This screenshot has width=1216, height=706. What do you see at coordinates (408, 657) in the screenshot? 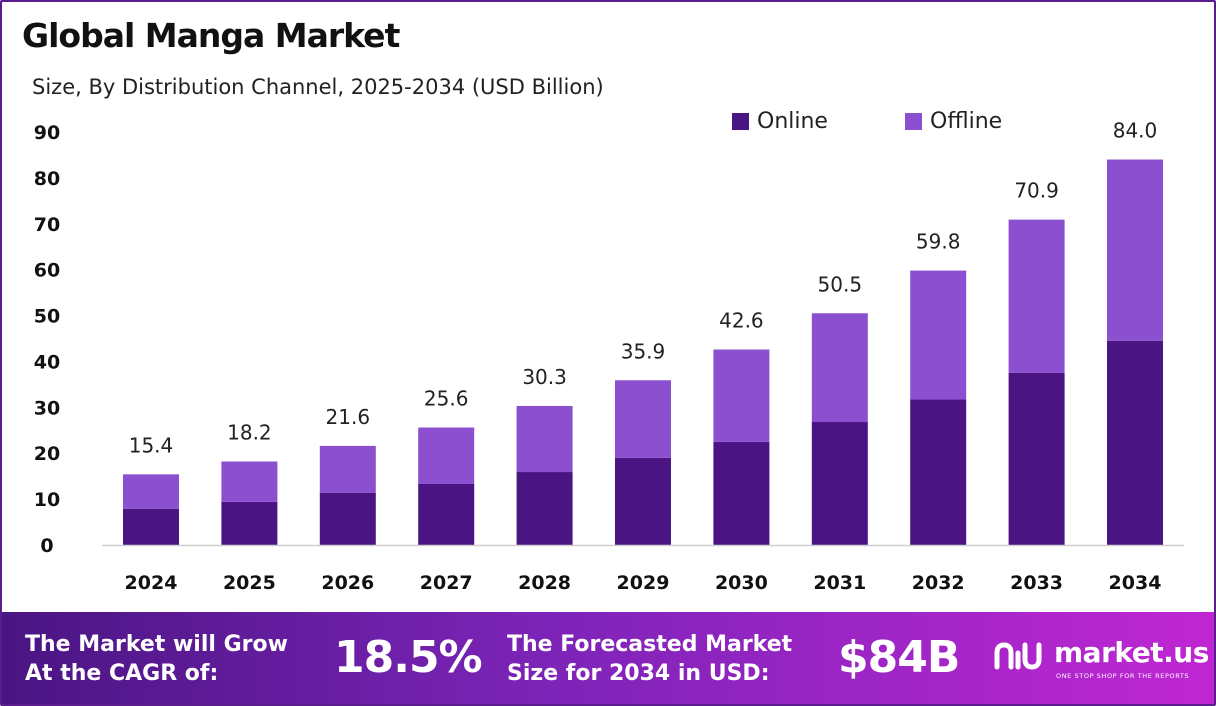
I see `cagr-value: 18.5%` at bounding box center [408, 657].